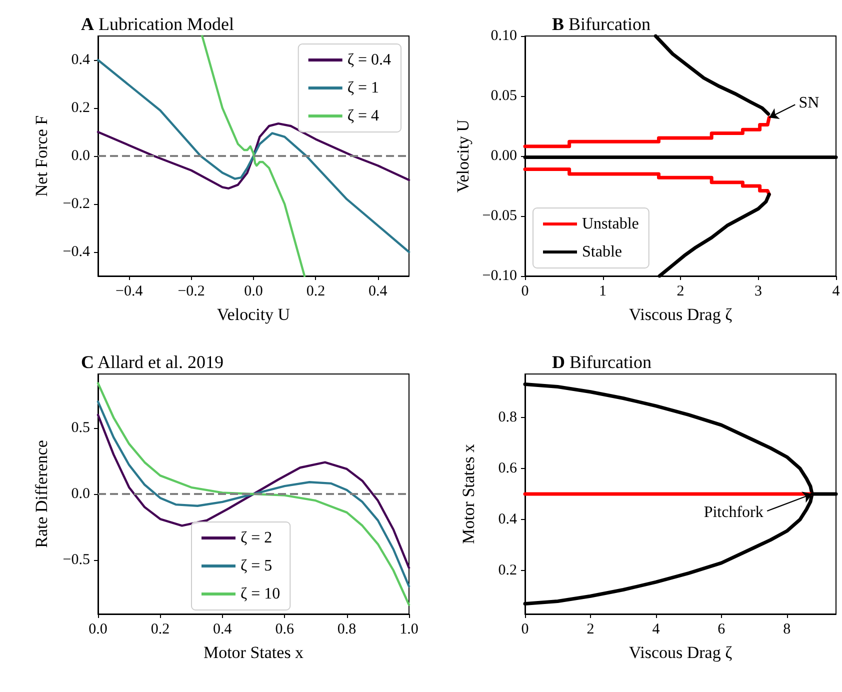 The height and width of the screenshot is (692, 842). I want to click on chart-title: B Bifurcation, so click(601, 24).